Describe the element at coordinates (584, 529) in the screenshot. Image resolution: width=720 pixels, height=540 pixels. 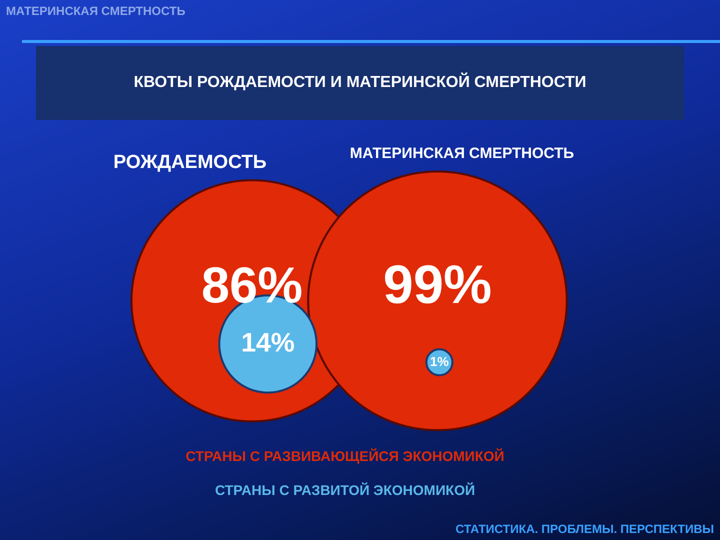
I see `text: СТАТИСТИКА. ПРОБЛЕМЫ. ПЕРСПЕКТИВЫ` at that location.